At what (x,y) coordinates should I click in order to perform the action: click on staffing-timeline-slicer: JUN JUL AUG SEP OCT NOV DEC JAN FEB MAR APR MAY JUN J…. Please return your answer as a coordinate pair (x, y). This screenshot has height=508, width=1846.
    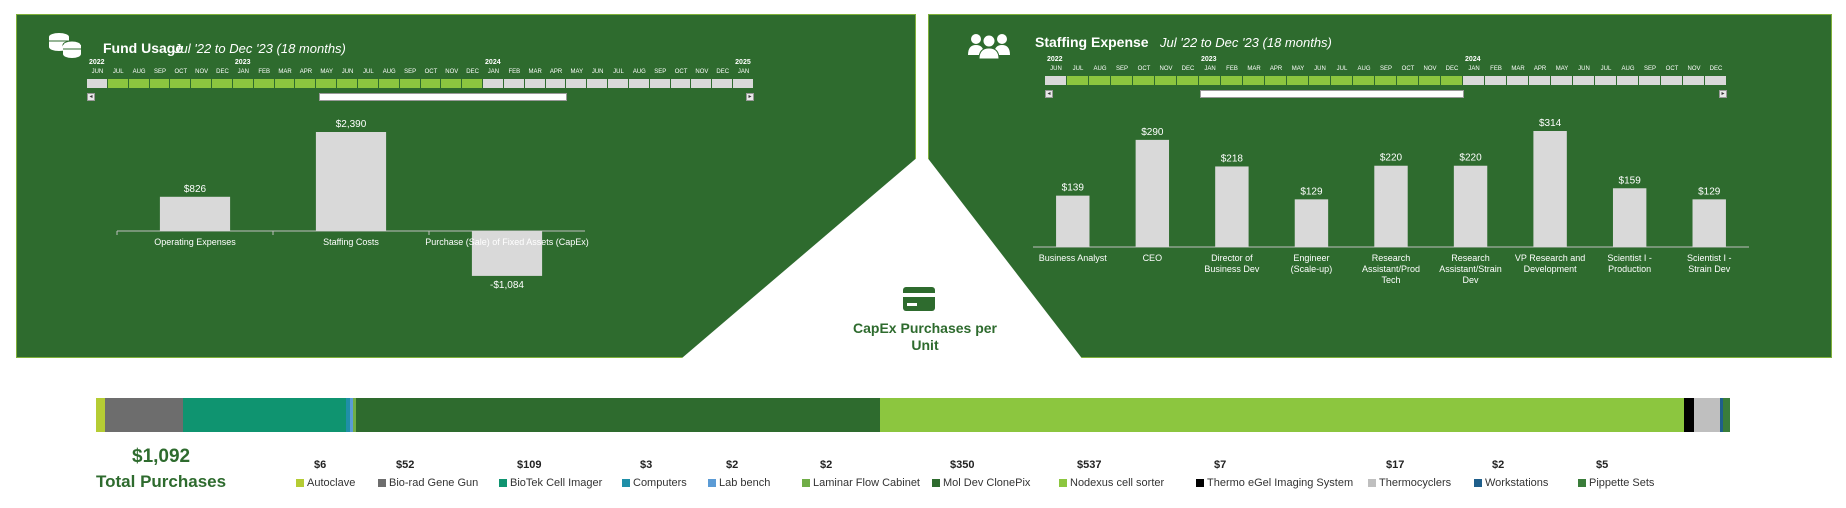
    Looking at the image, I should click on (1386, 77).